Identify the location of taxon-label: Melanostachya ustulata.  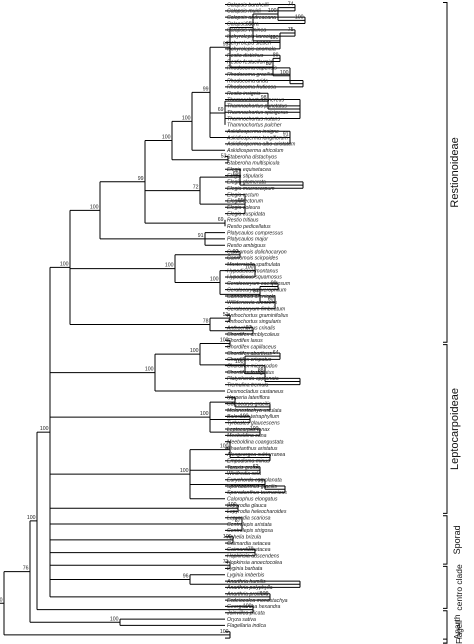
(254, 411).